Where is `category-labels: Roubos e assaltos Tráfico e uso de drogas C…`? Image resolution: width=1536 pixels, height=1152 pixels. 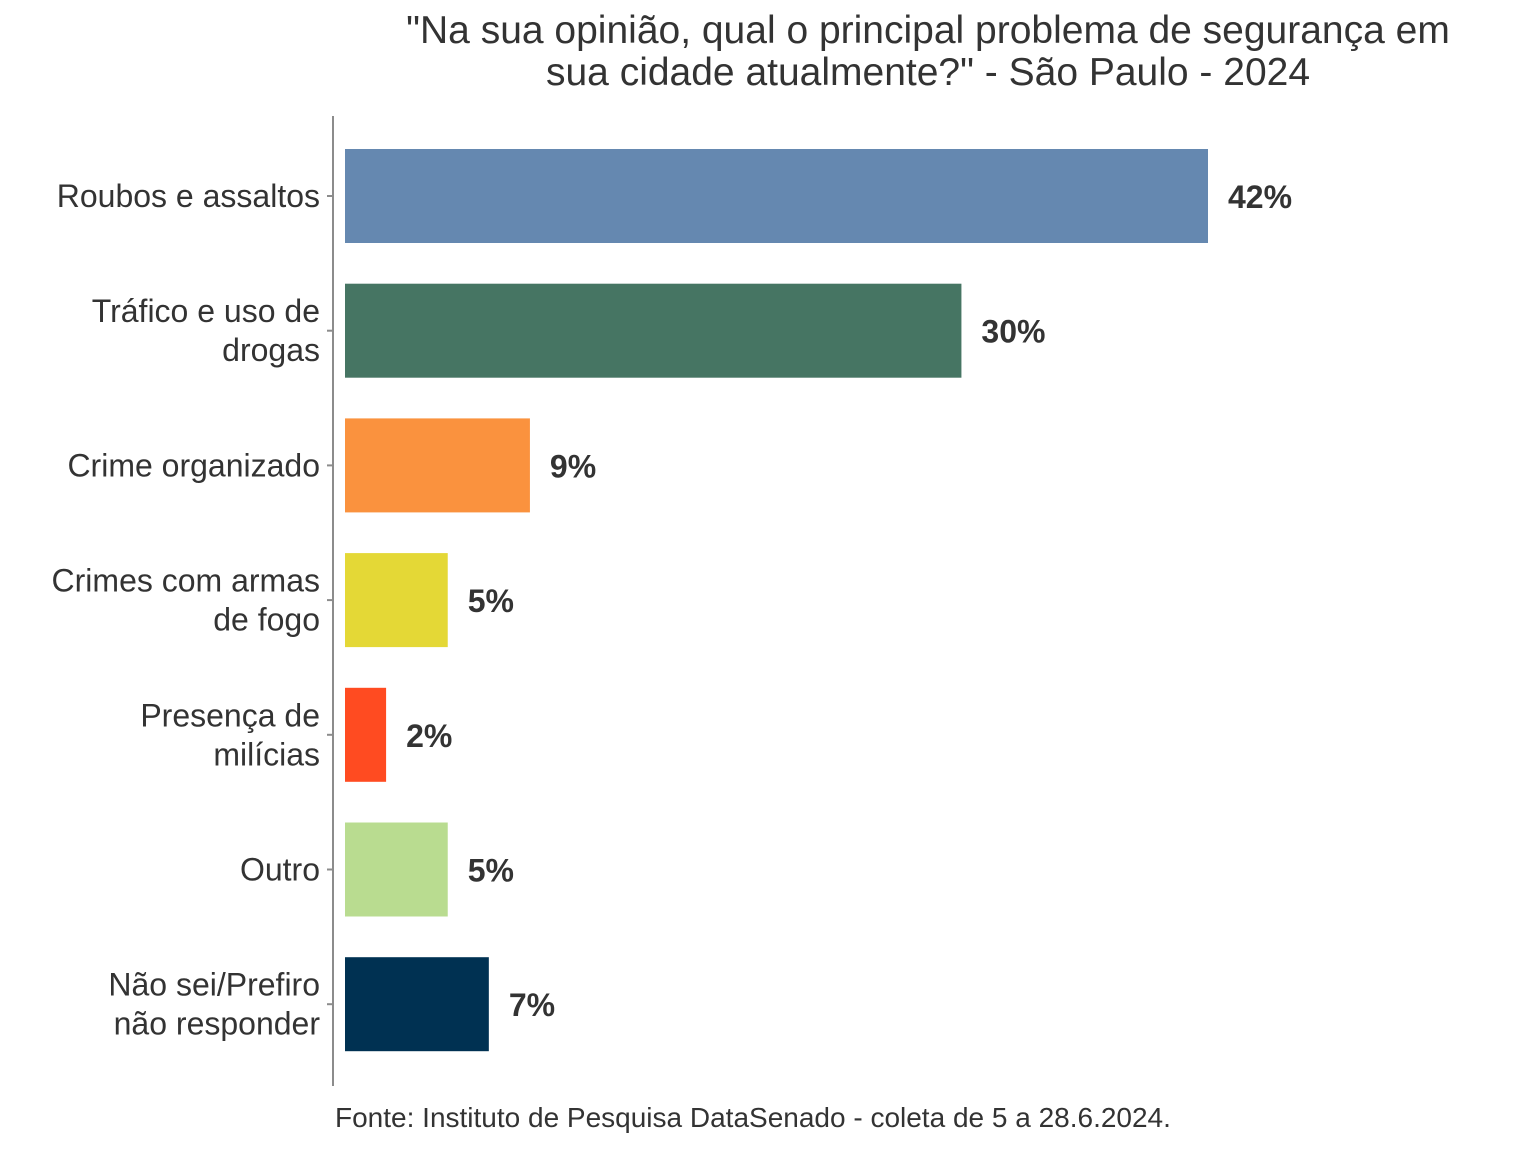 category-labels: Roubos e assaltos Tráfico e uso de drogas C… is located at coordinates (186, 610).